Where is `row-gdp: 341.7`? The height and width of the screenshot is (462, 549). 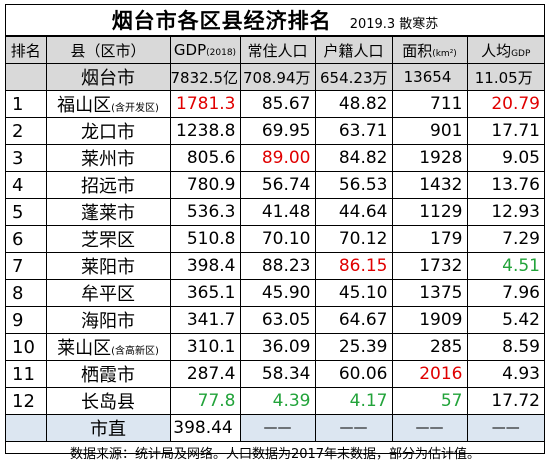 row-gdp: 341.7 is located at coordinates (205, 320).